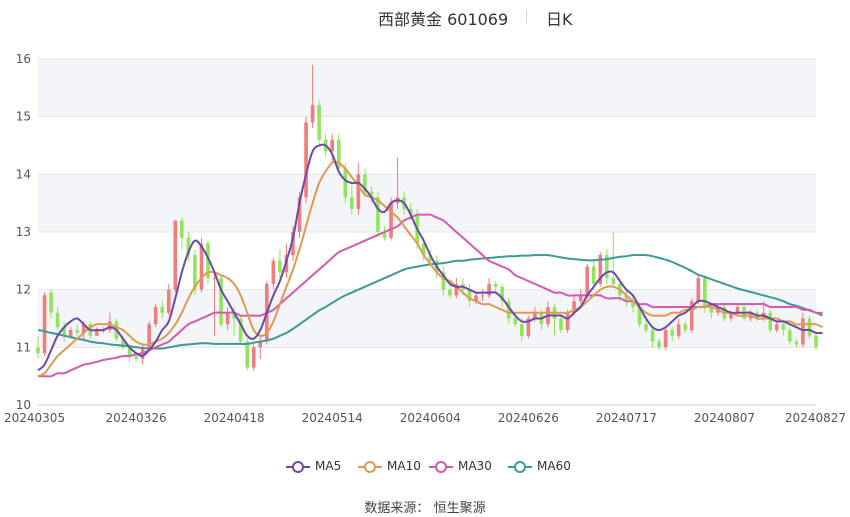  What do you see at coordinates (427, 203) in the screenshot?
I see `grid-band` at bounding box center [427, 203].